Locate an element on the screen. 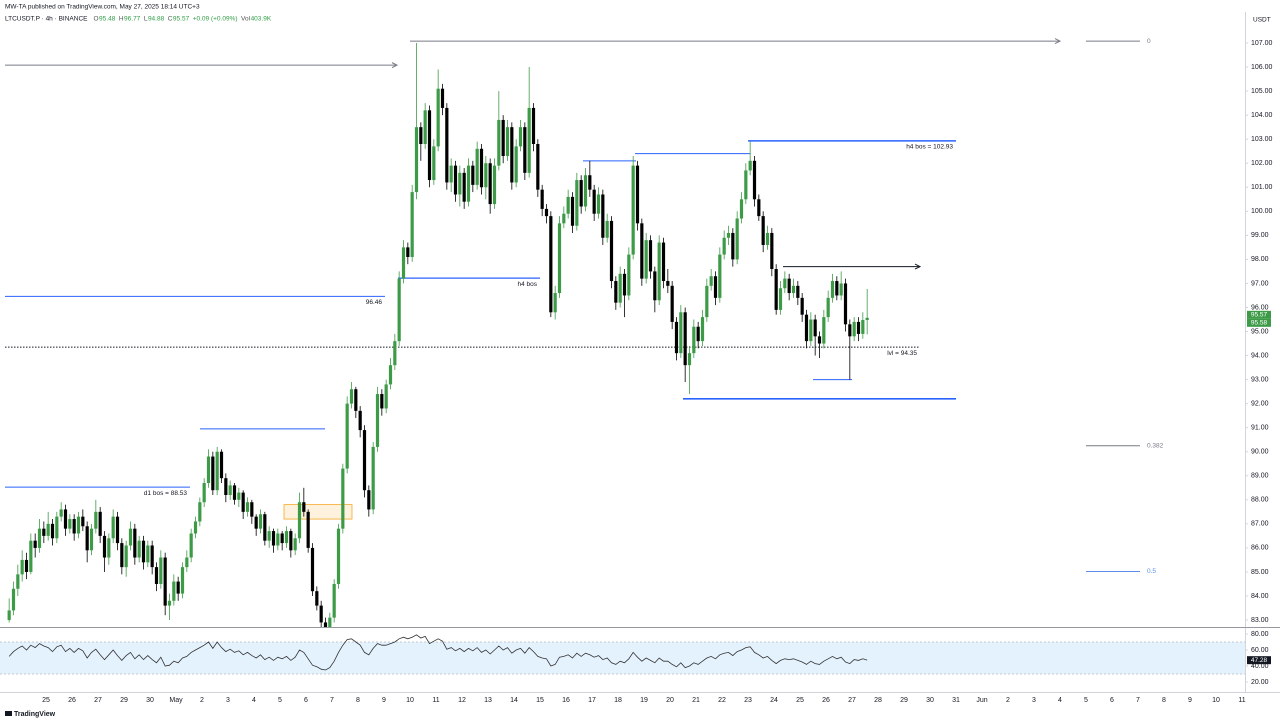  currency: USDT is located at coordinates (1262, 20).